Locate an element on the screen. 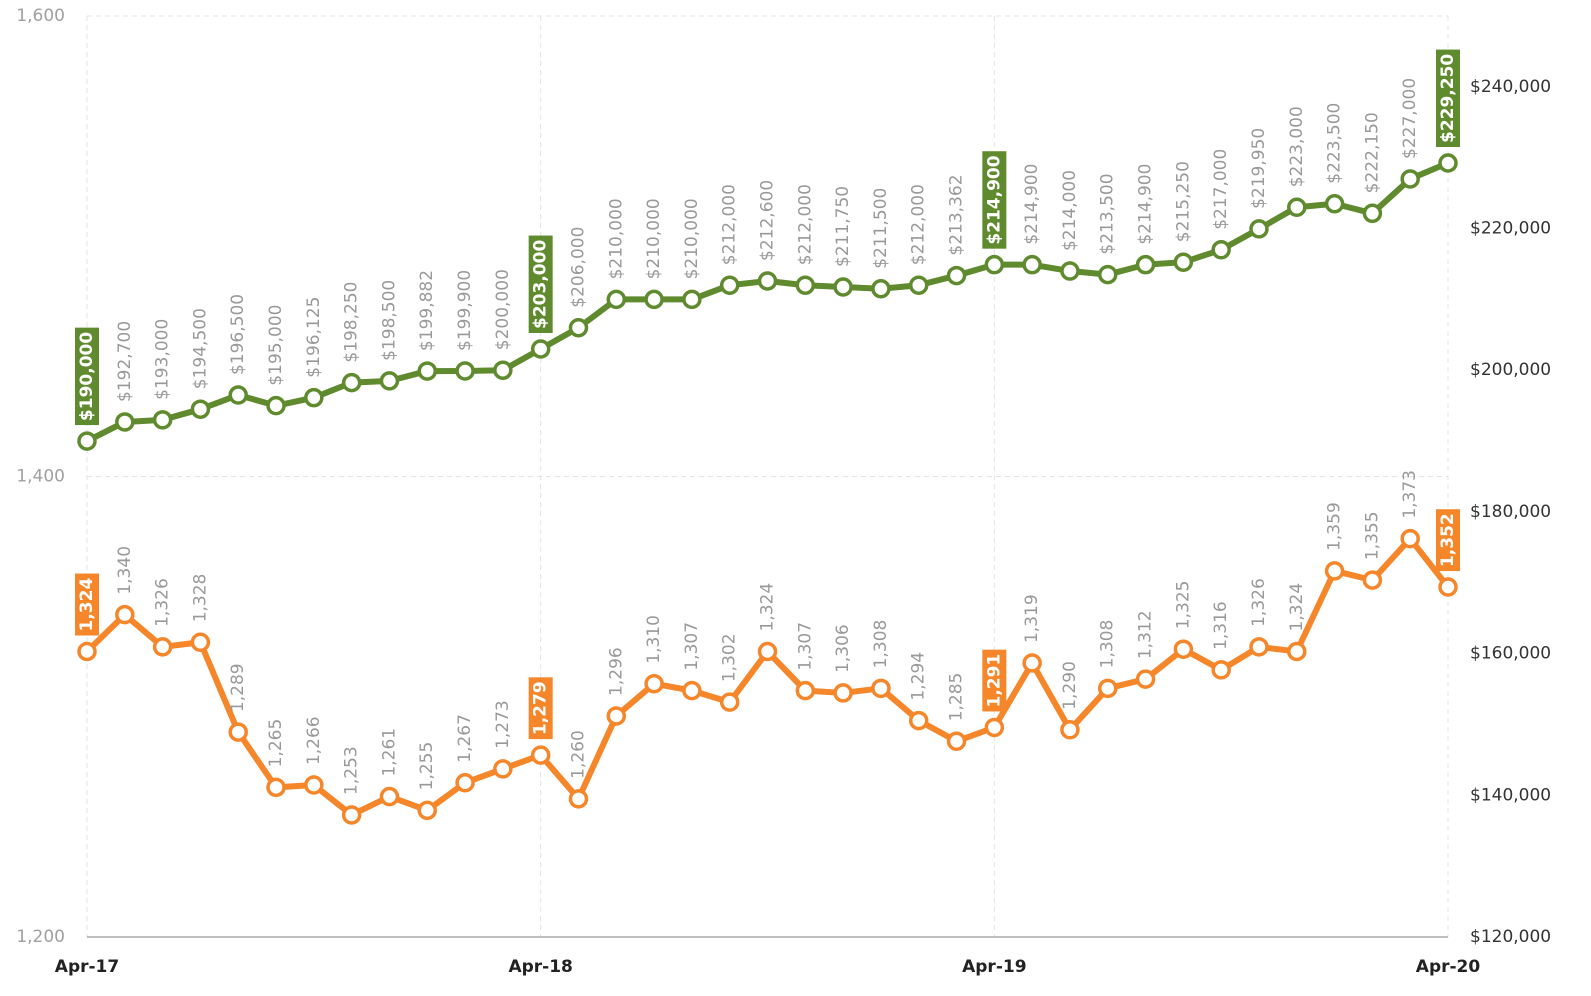 The height and width of the screenshot is (996, 1591). data-label: 1,307 is located at coordinates (805, 646).